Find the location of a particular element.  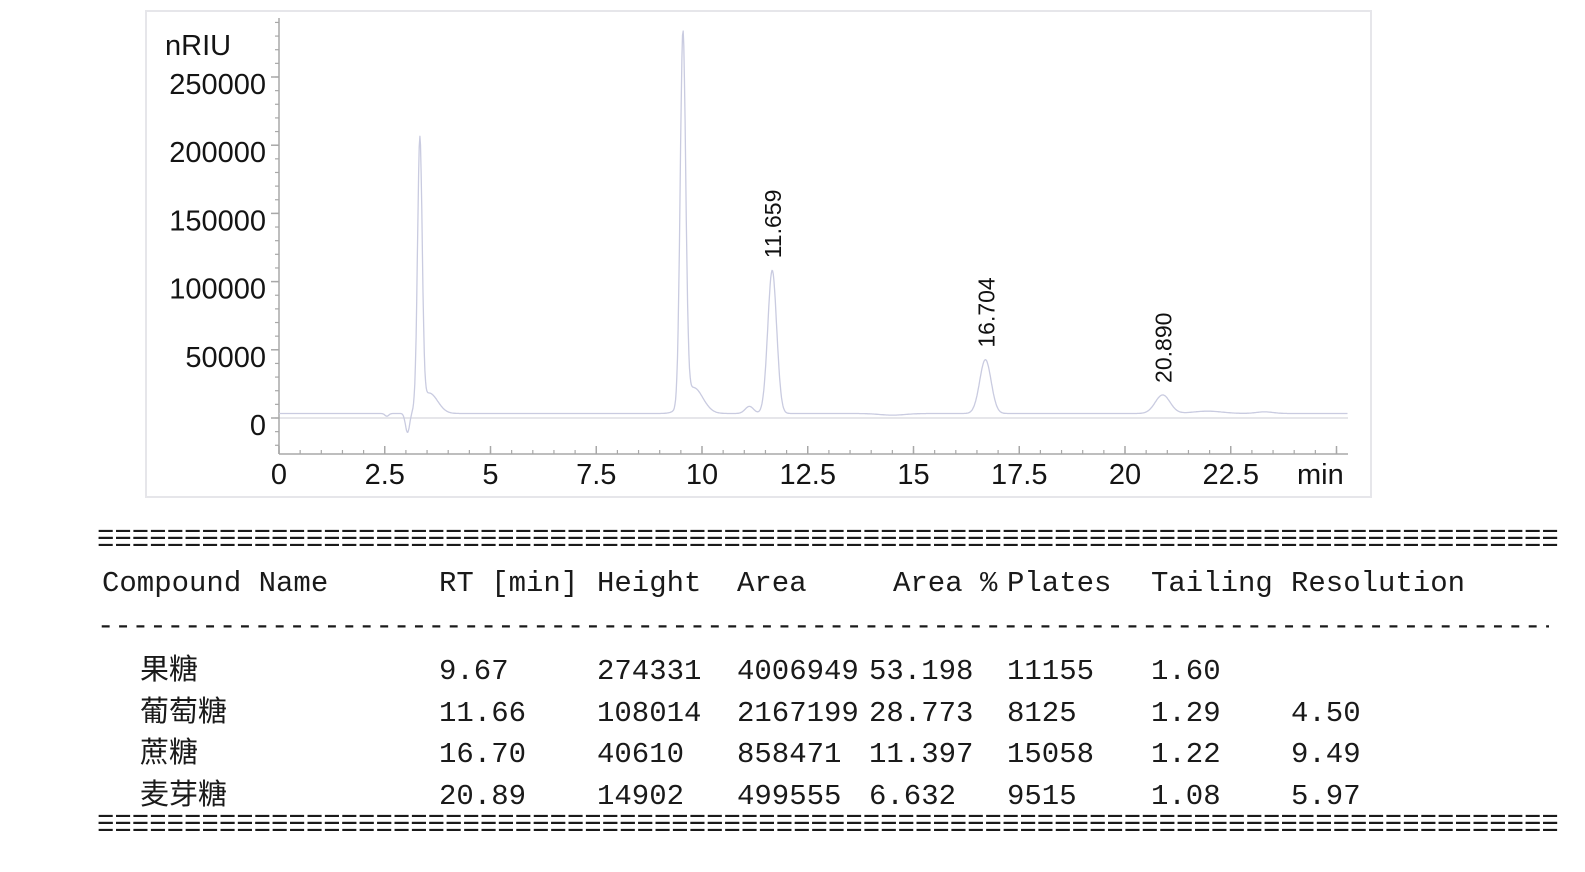

y-tick-label: 0 is located at coordinates (258, 426).